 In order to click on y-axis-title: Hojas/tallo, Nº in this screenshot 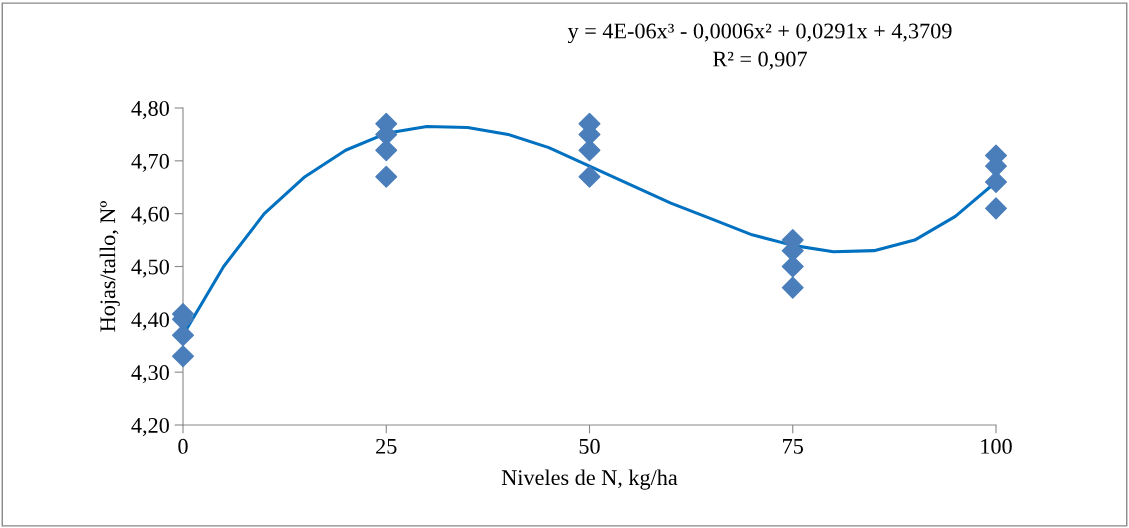, I will do `click(109, 266)`.